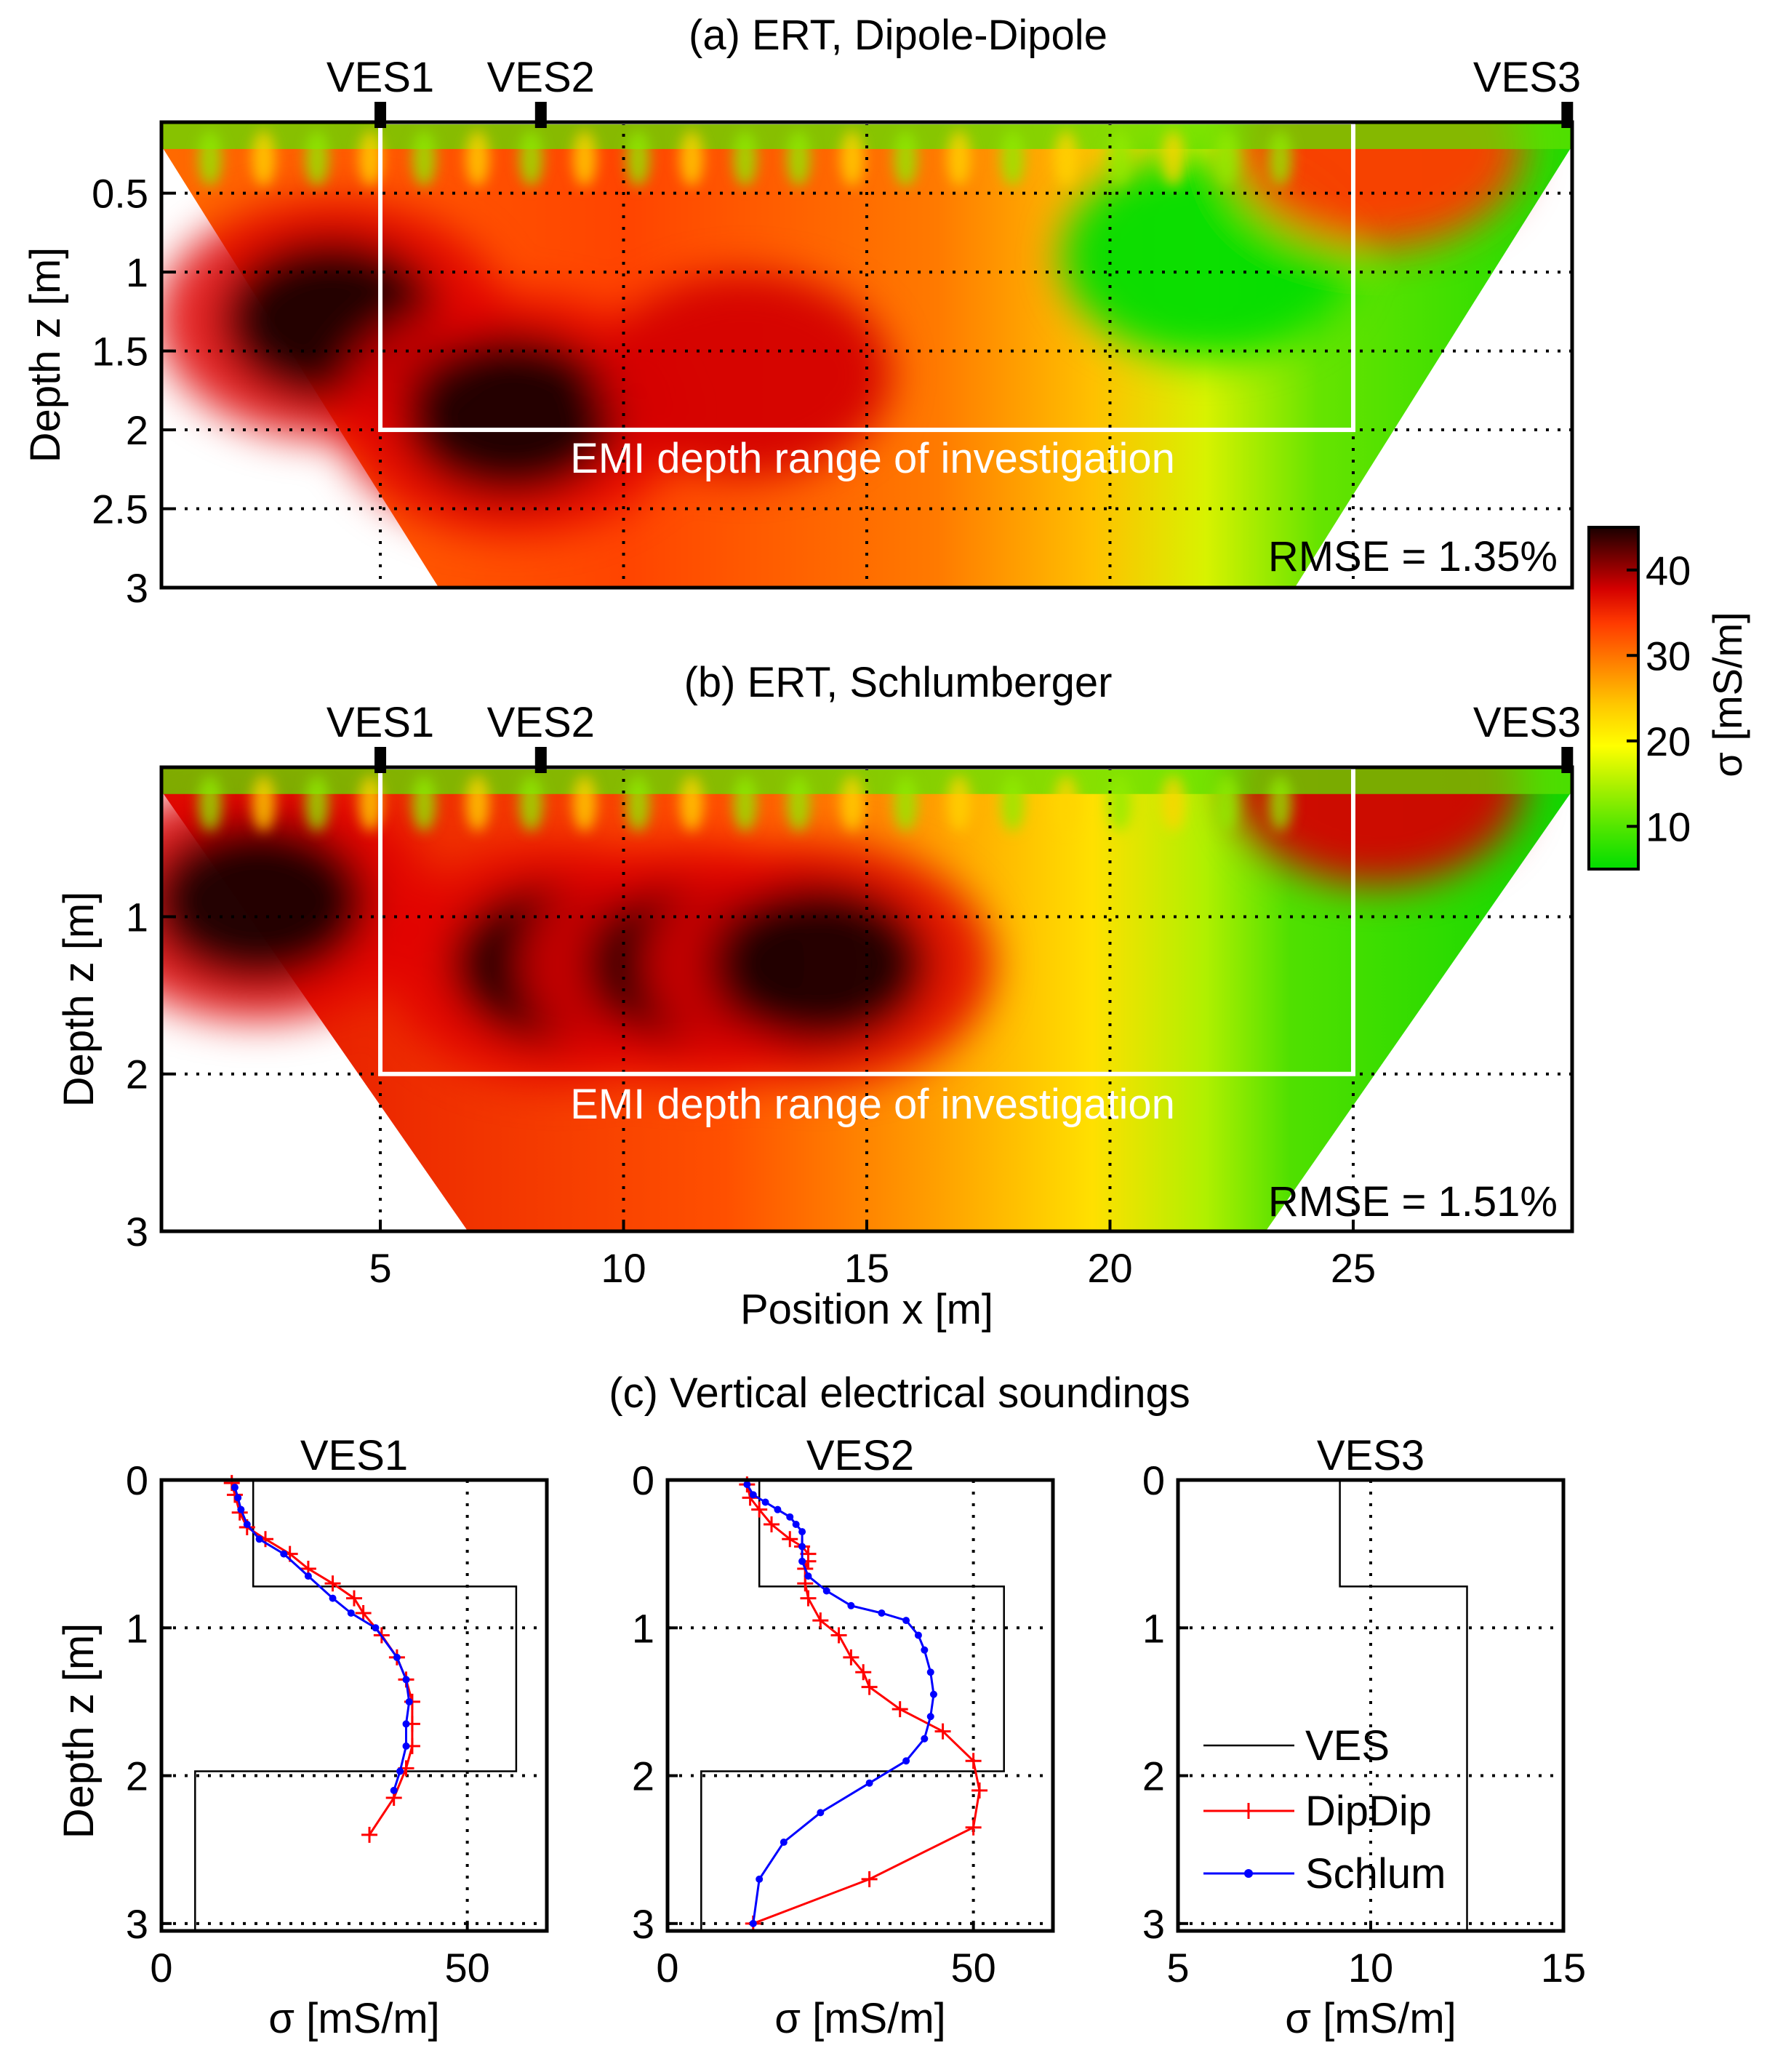 The image size is (1767, 2072). What do you see at coordinates (873, 458) in the screenshot?
I see `panel-a-emi-label: EMI depth range of investigation` at bounding box center [873, 458].